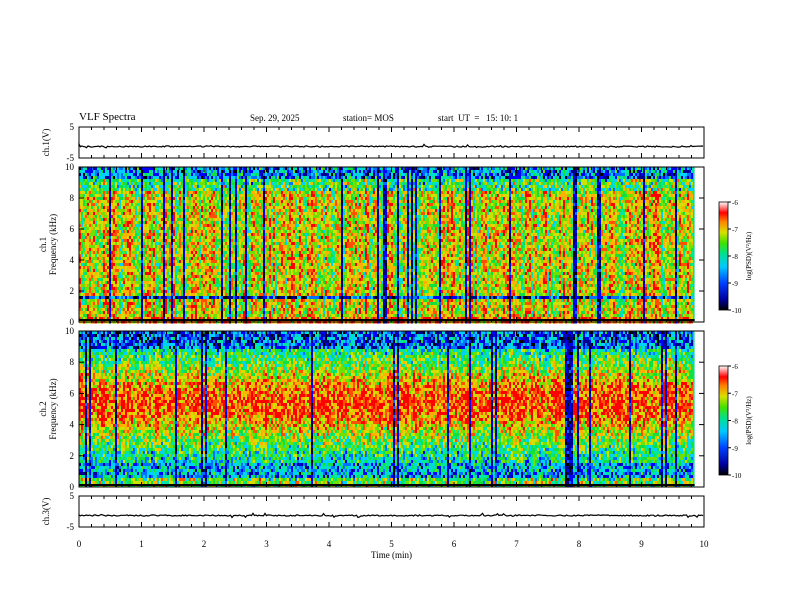 This screenshot has width=792, height=612. I want to click on start-time-label: start UT = 15: 10: 1, so click(478, 118).